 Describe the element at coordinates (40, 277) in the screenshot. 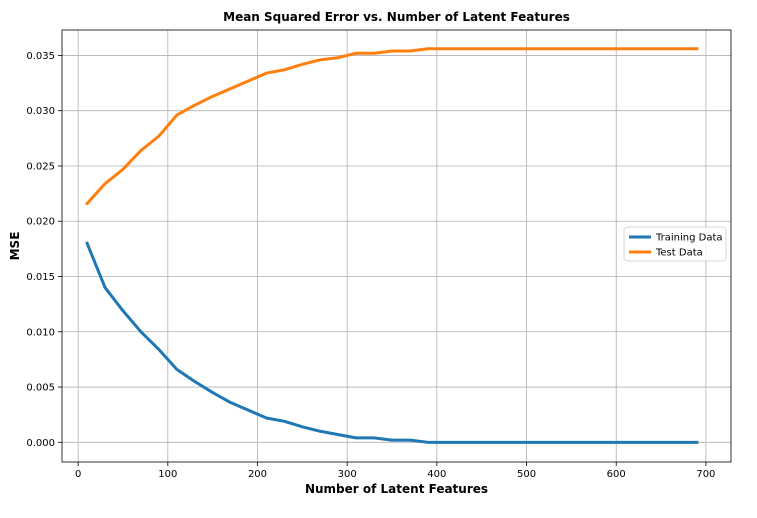

I see `y-tick-label: 0.015` at that location.